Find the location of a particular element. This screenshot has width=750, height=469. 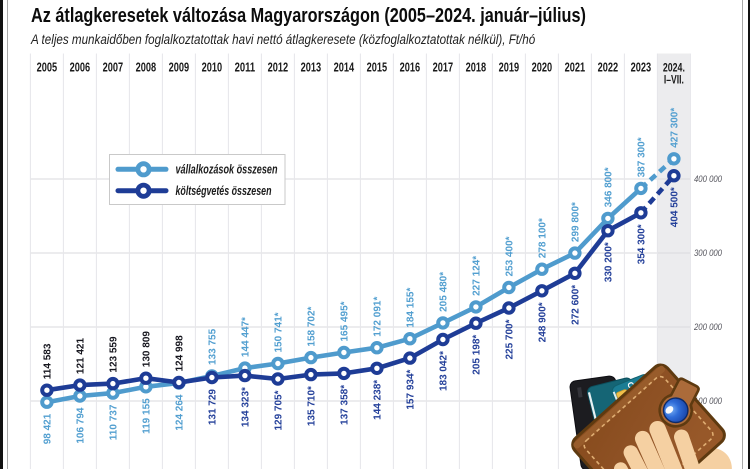

svg-text: 157 934* is located at coordinates (411, 389).